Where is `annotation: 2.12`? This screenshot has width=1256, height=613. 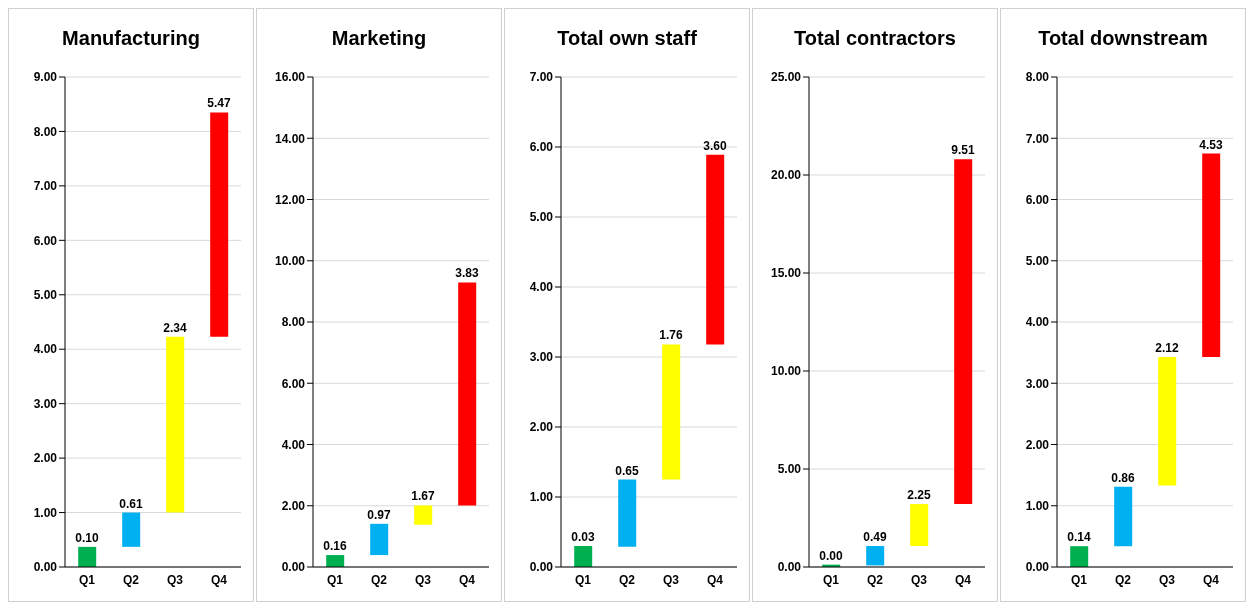 annotation: 2.12 is located at coordinates (1167, 347).